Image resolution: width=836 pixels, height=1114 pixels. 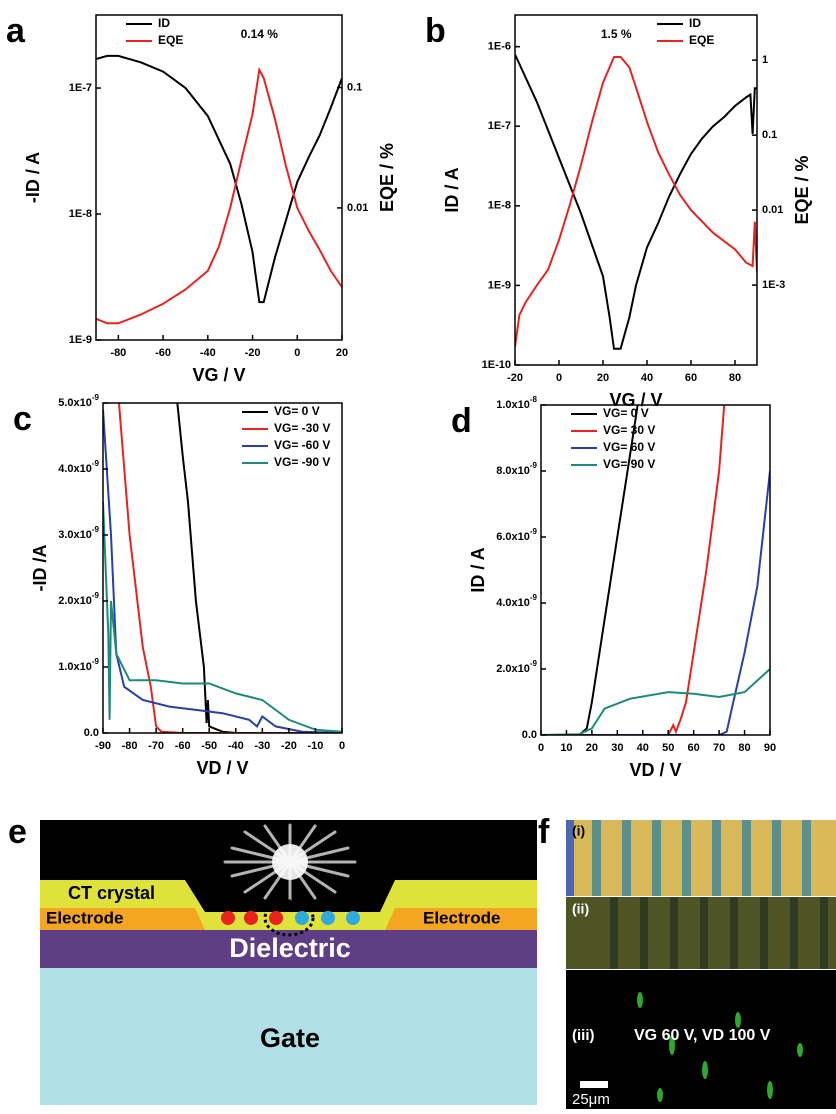 What do you see at coordinates (580, 909) in the screenshot?
I see `image-label: (ii)` at bounding box center [580, 909].